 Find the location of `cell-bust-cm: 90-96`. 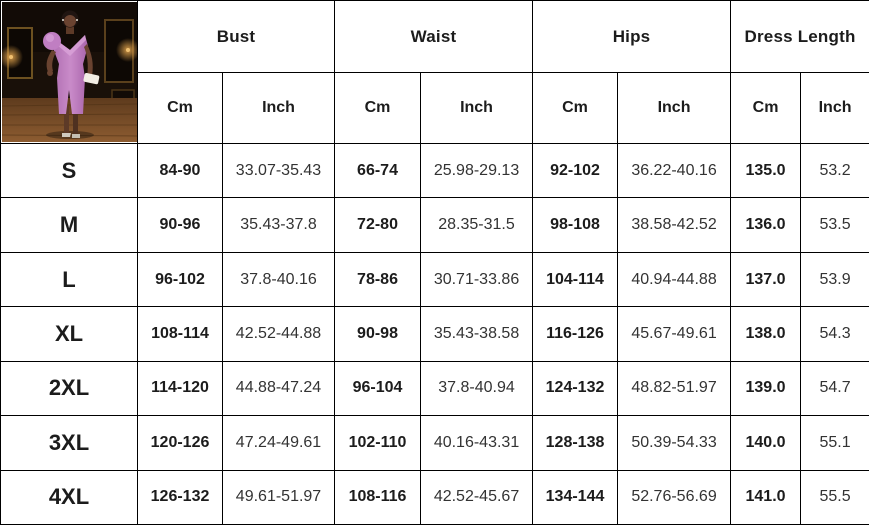

cell-bust-cm: 90-96 is located at coordinates (180, 225).